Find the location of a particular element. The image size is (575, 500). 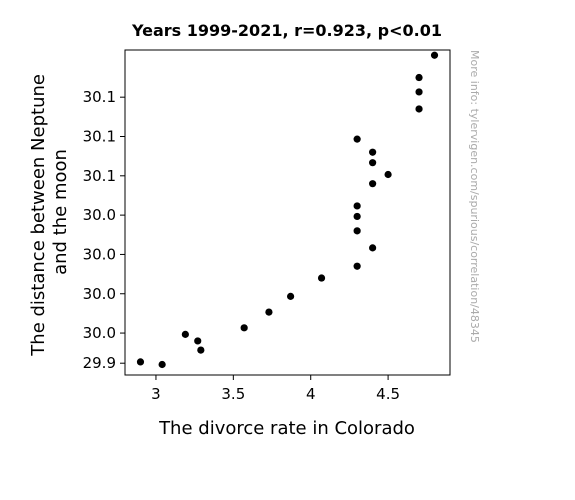

y-axis-label-line-1: The distance between Neptune is located at coordinates (38, 215).